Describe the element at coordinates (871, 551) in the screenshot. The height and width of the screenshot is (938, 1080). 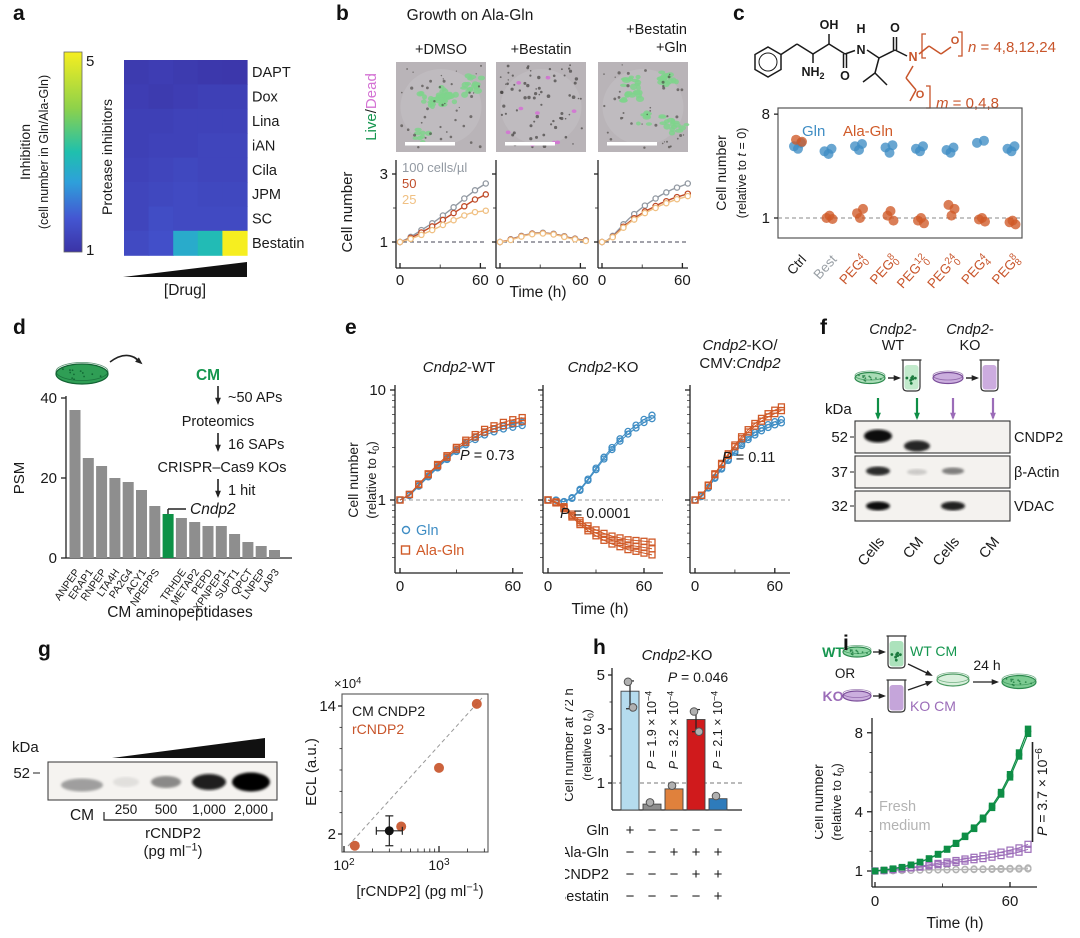
I see `lane-label: Cells` at that location.